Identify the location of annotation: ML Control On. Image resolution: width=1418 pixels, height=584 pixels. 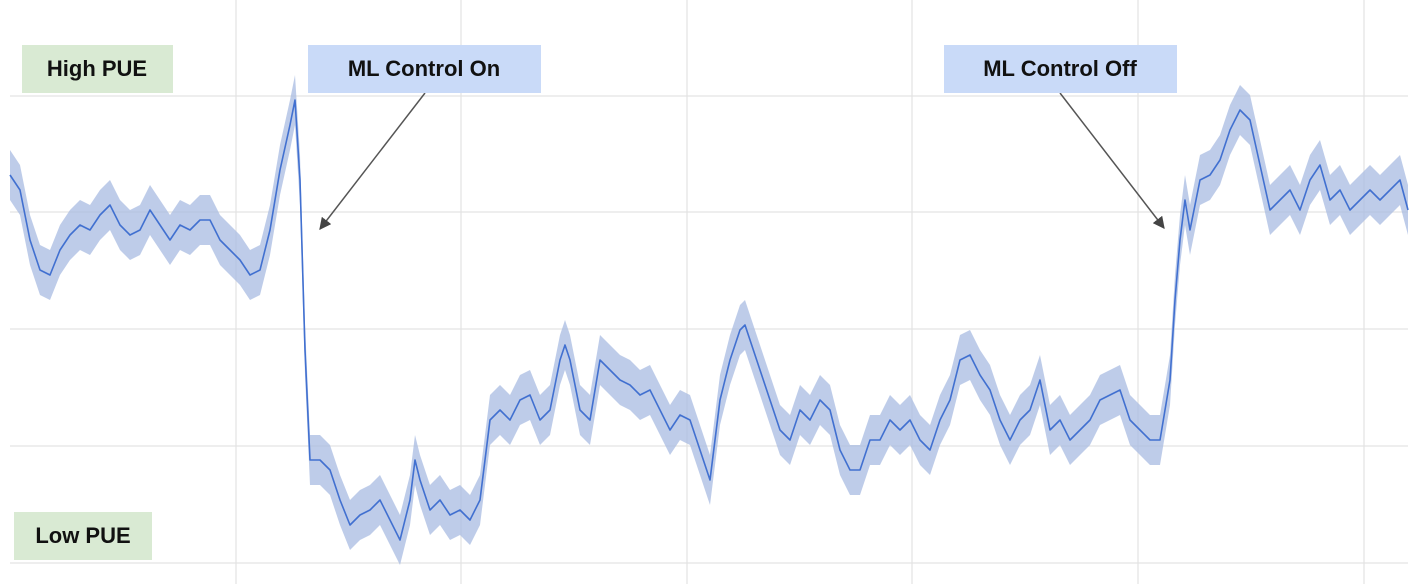
(424, 68).